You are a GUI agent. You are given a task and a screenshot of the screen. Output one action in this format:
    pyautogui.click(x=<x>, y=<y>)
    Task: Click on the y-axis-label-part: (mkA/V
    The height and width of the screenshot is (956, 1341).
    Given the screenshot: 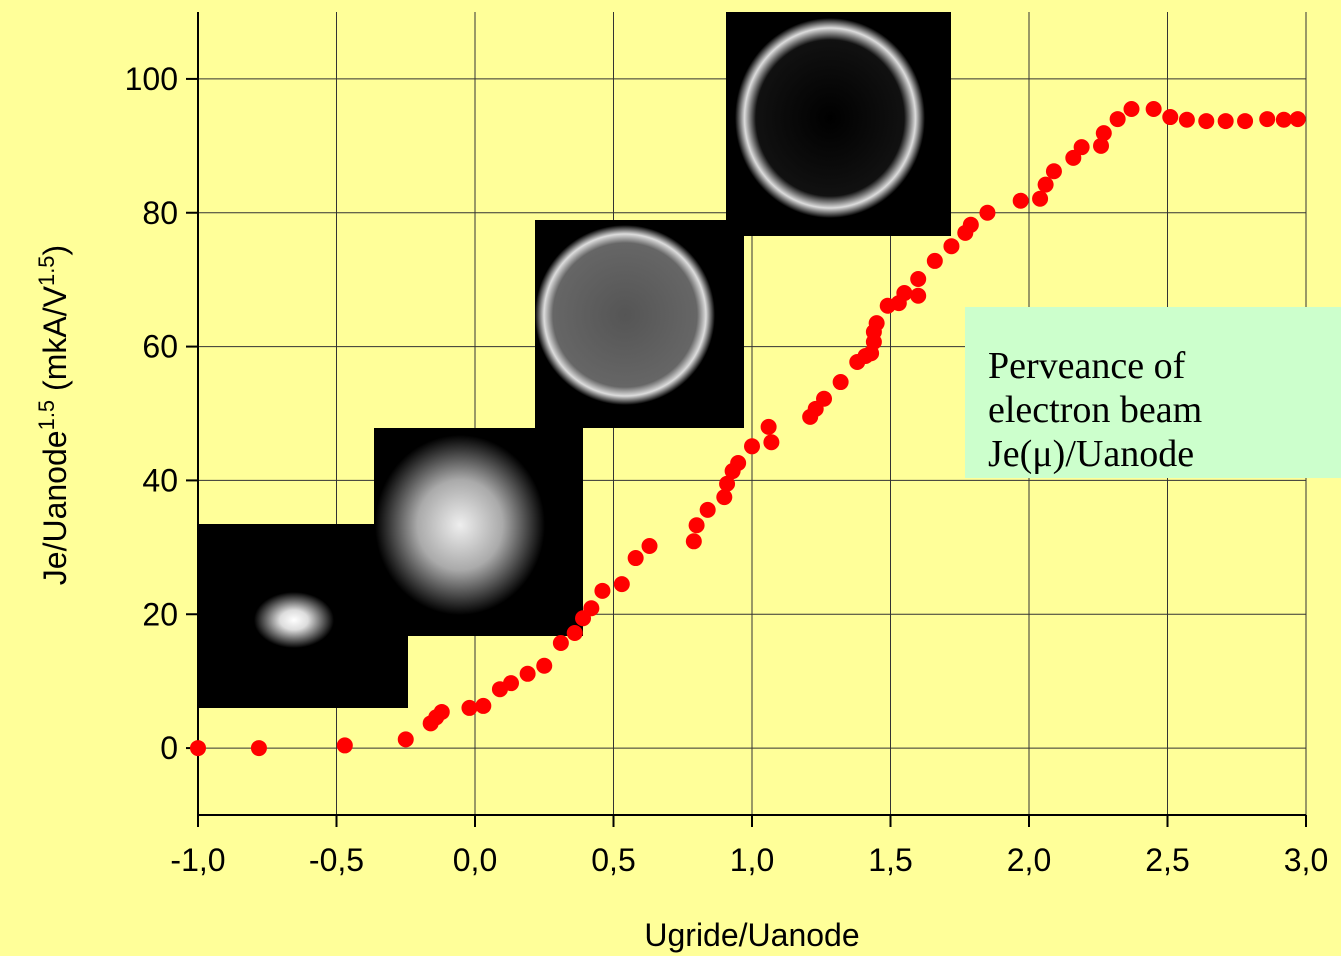 What is the action you would take?
    pyautogui.click(x=55, y=342)
    